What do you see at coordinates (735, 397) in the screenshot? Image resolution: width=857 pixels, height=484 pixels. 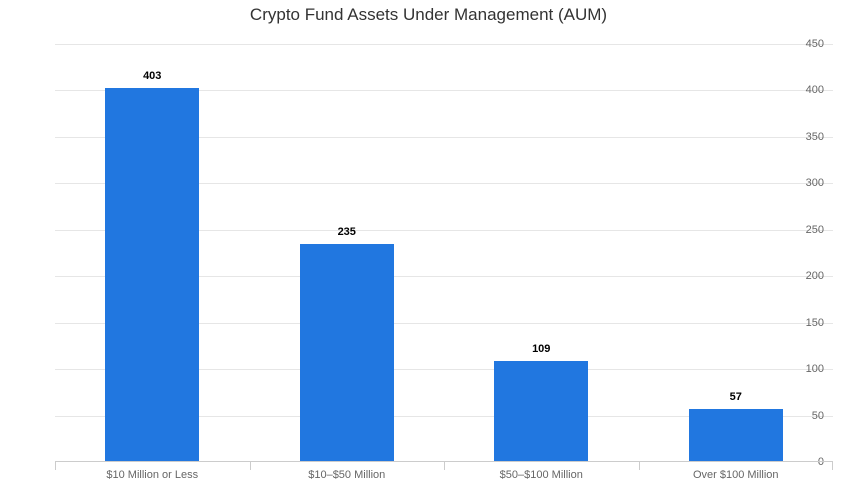 I see `bar-value-label: 57` at bounding box center [735, 397].